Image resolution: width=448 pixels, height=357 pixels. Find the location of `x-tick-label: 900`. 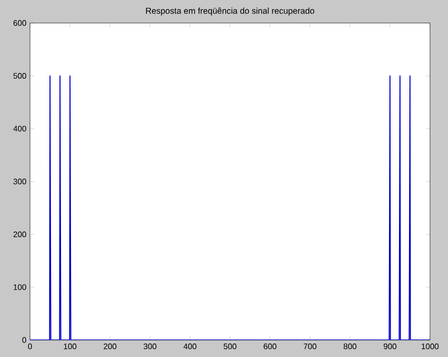

x-tick-label: 900 is located at coordinates (390, 347).